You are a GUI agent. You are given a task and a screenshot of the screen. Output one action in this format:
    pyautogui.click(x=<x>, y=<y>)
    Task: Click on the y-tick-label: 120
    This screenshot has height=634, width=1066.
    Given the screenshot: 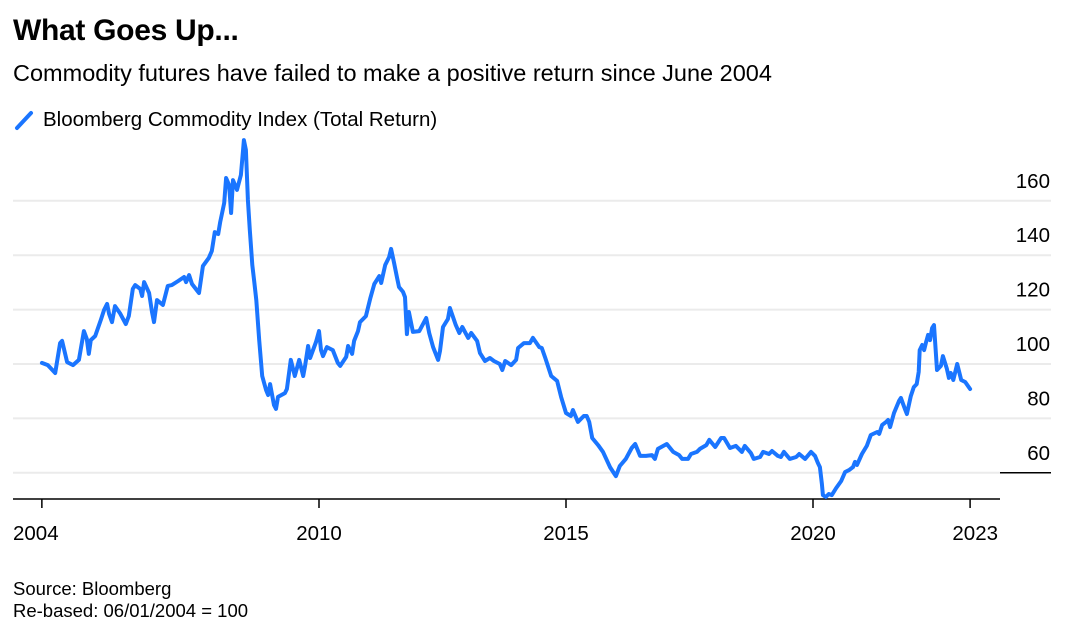 What is the action you would take?
    pyautogui.click(x=1033, y=290)
    